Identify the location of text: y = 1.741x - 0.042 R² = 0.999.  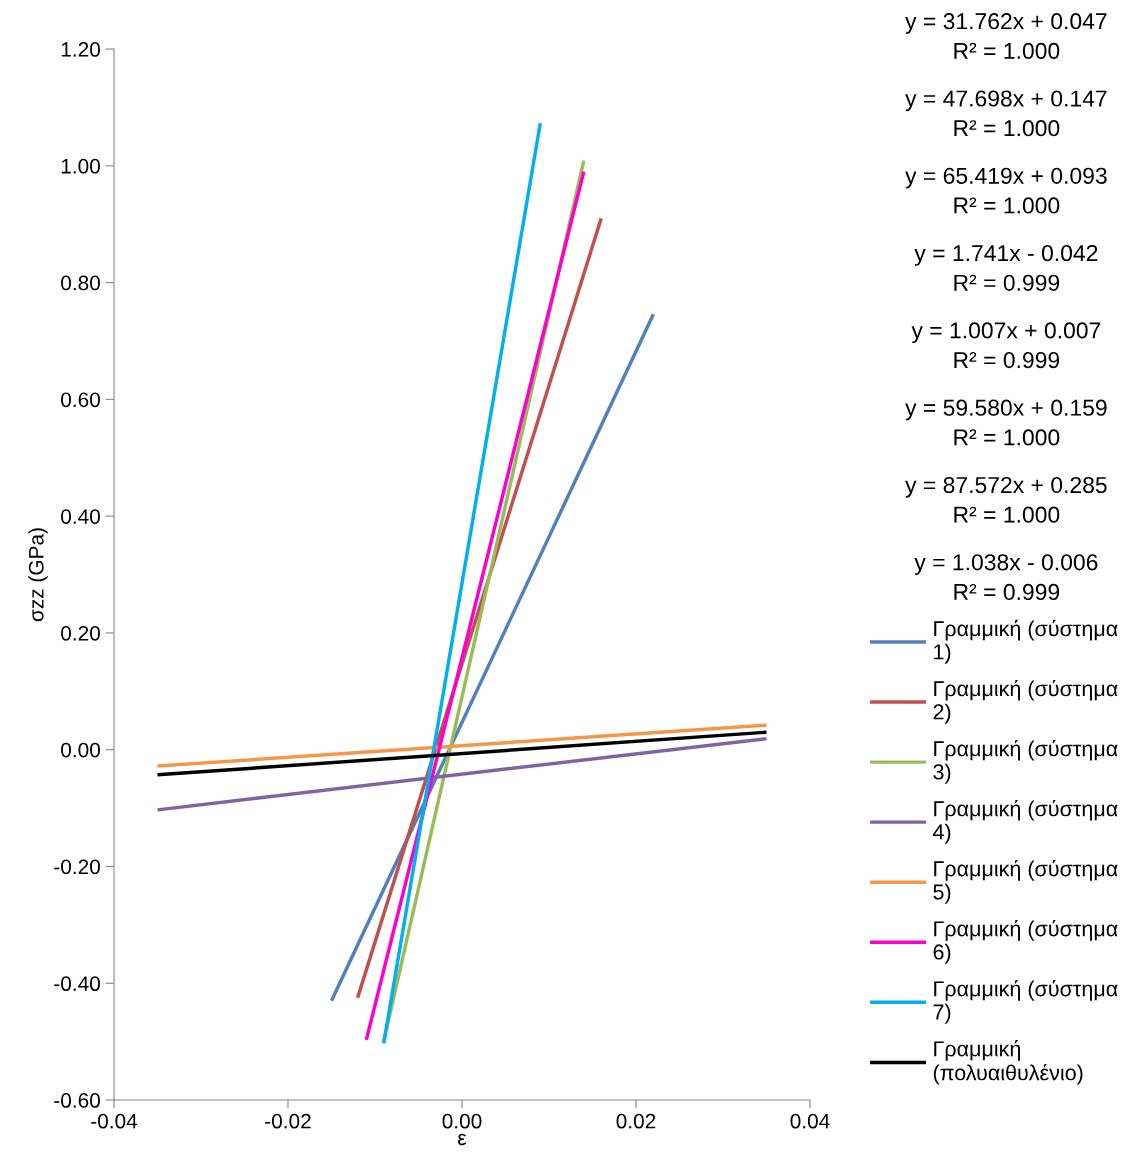
(1006, 267).